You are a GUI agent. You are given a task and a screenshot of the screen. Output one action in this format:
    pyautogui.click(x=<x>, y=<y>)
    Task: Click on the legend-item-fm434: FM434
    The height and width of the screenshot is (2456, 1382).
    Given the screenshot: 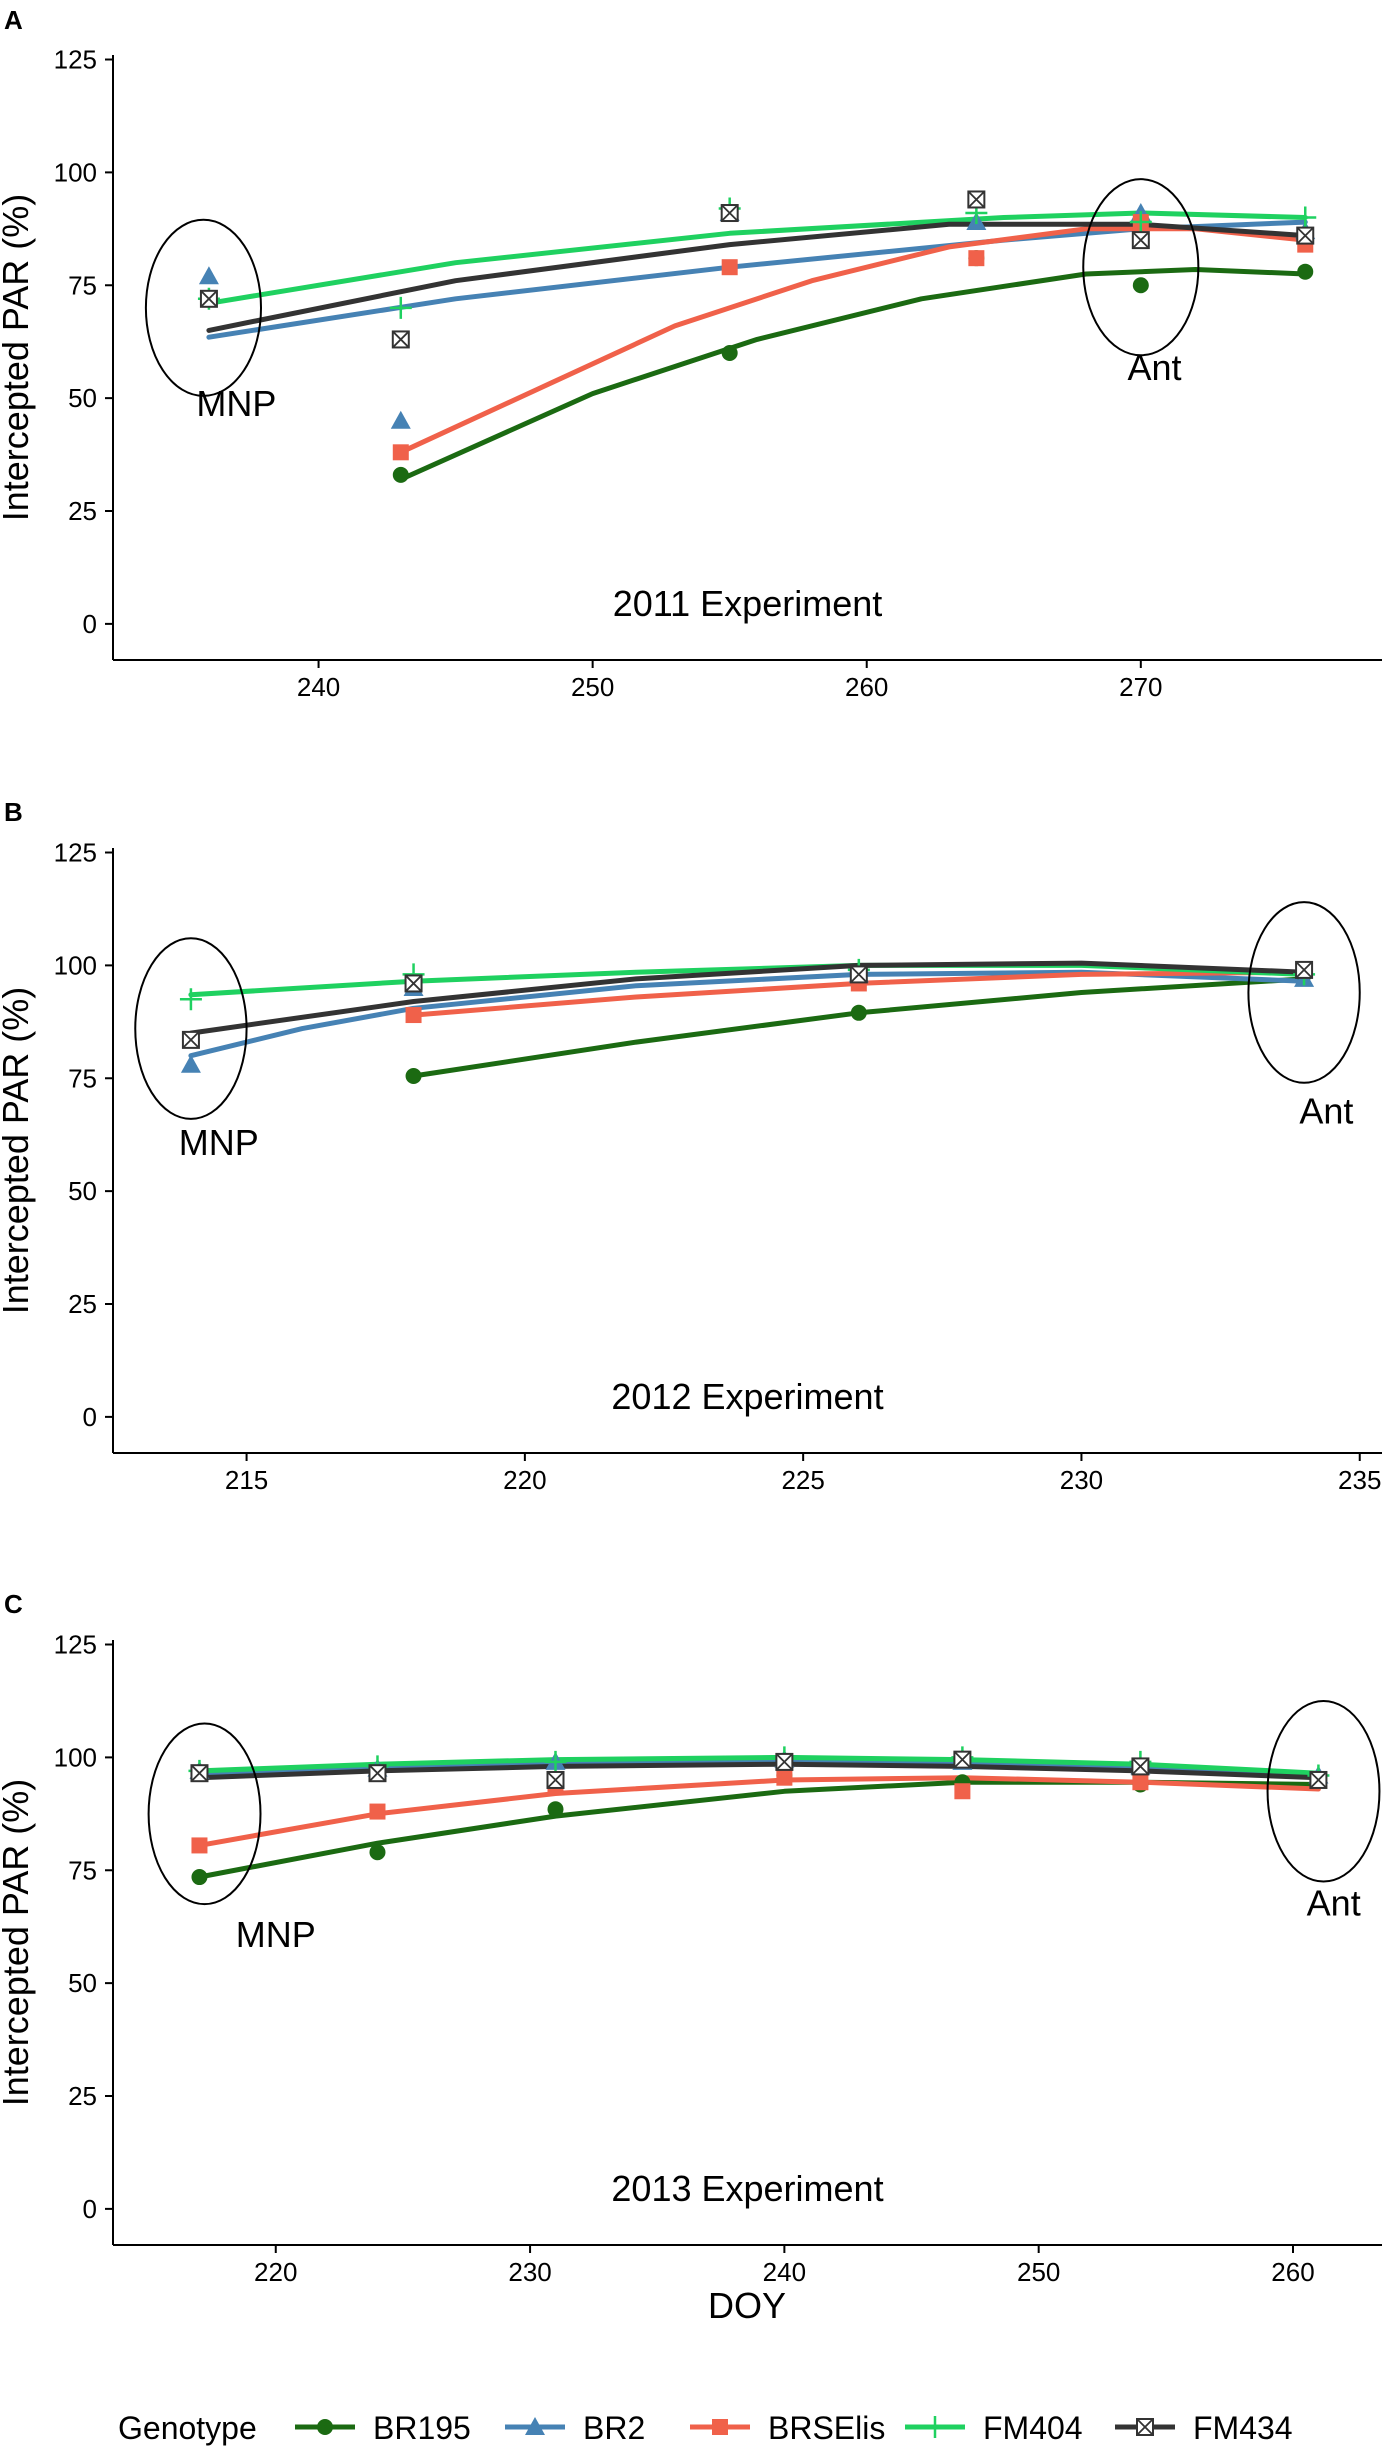 What is the action you would take?
    pyautogui.click(x=1204, y=2428)
    